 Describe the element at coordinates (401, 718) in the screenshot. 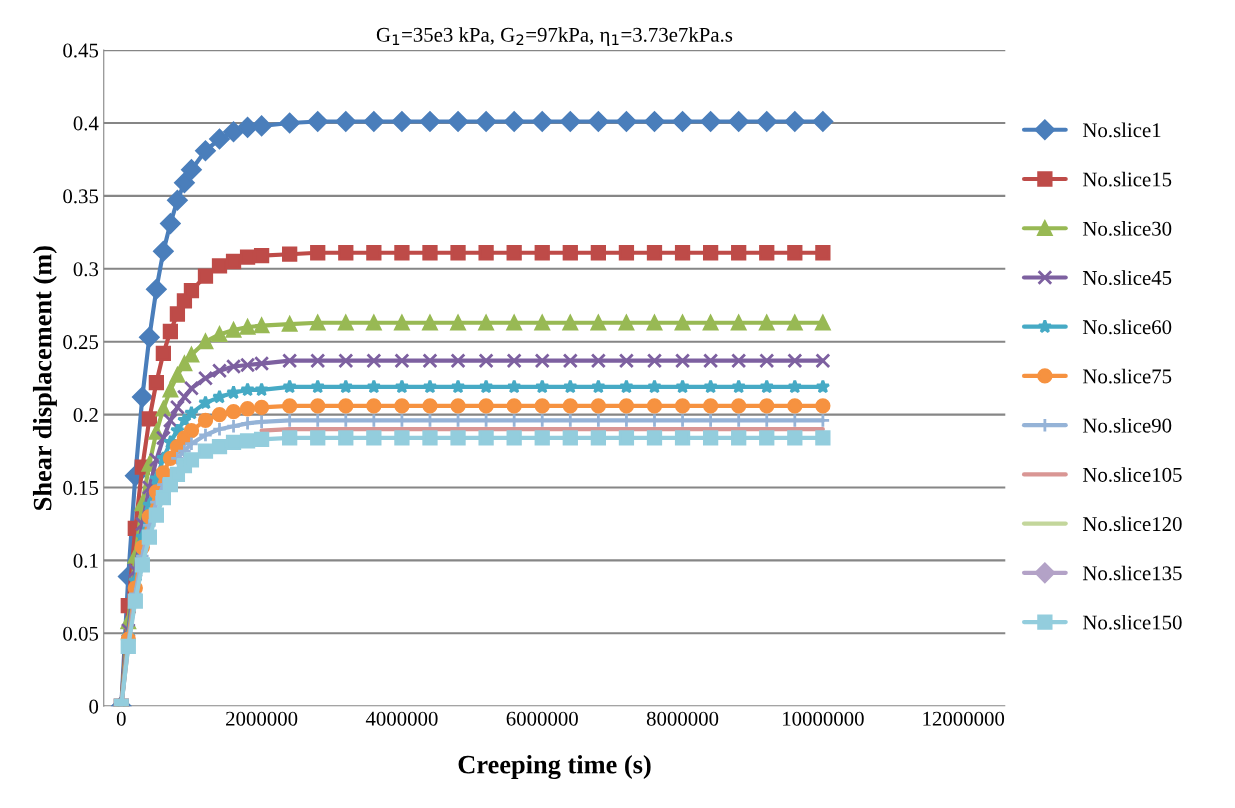

I see `x-tick-label: 4000000` at that location.